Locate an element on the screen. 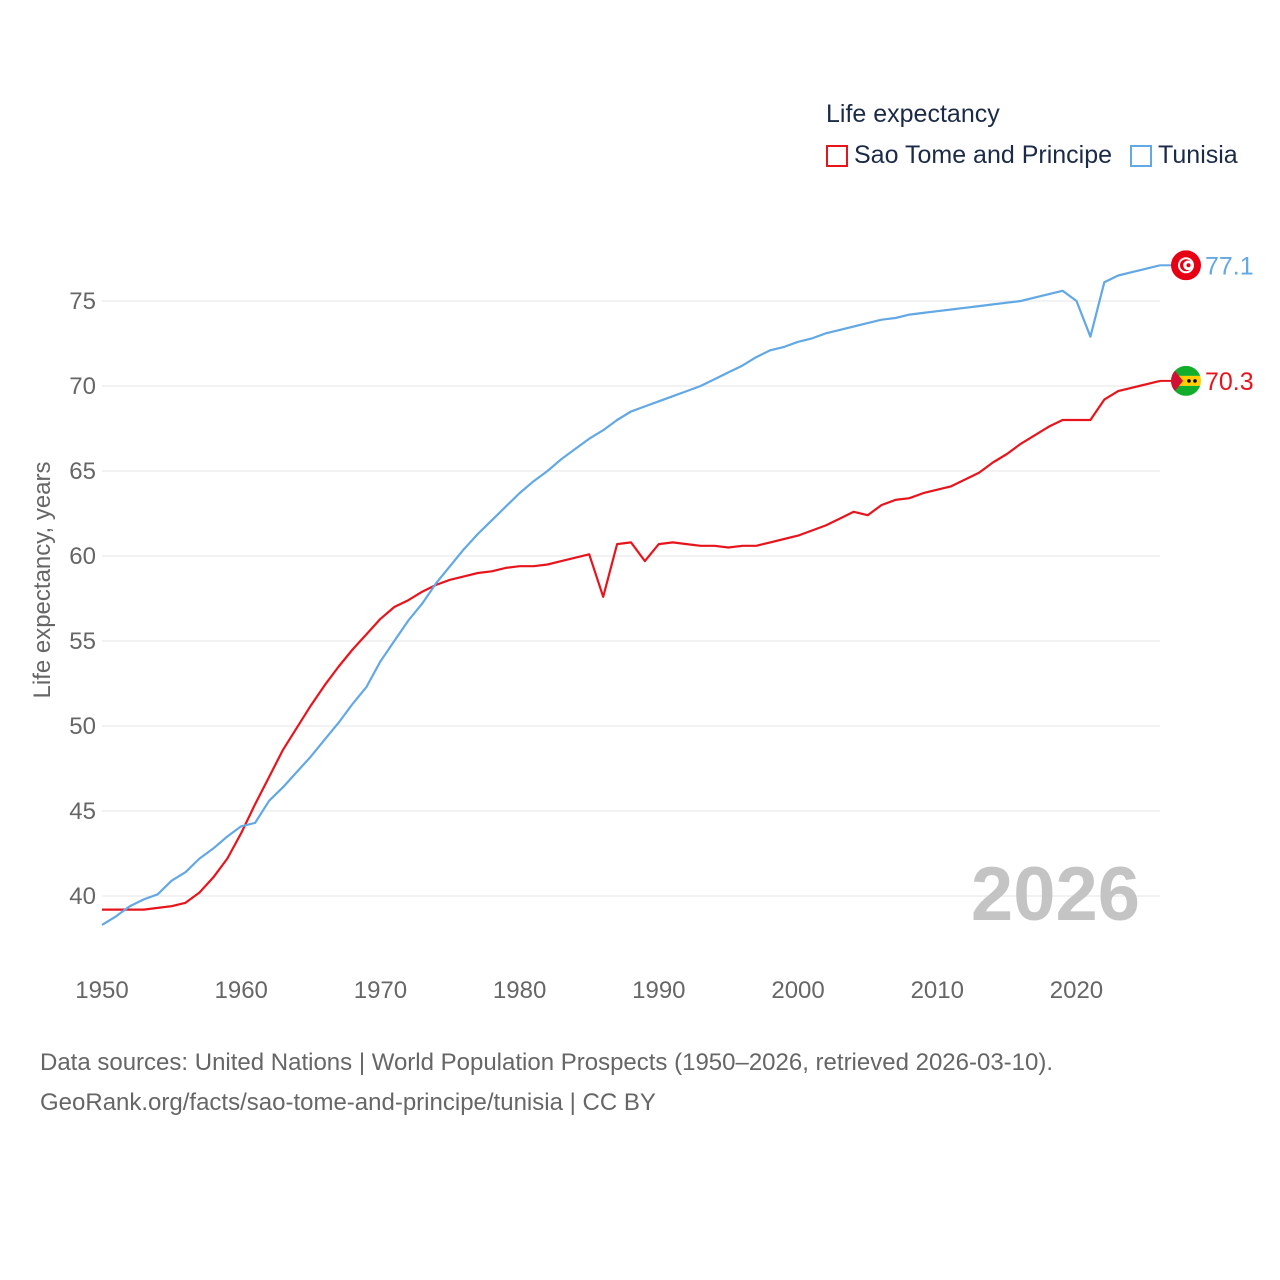 The image size is (1280, 1280). tunisia-flag-icon is located at coordinates (1186, 265).